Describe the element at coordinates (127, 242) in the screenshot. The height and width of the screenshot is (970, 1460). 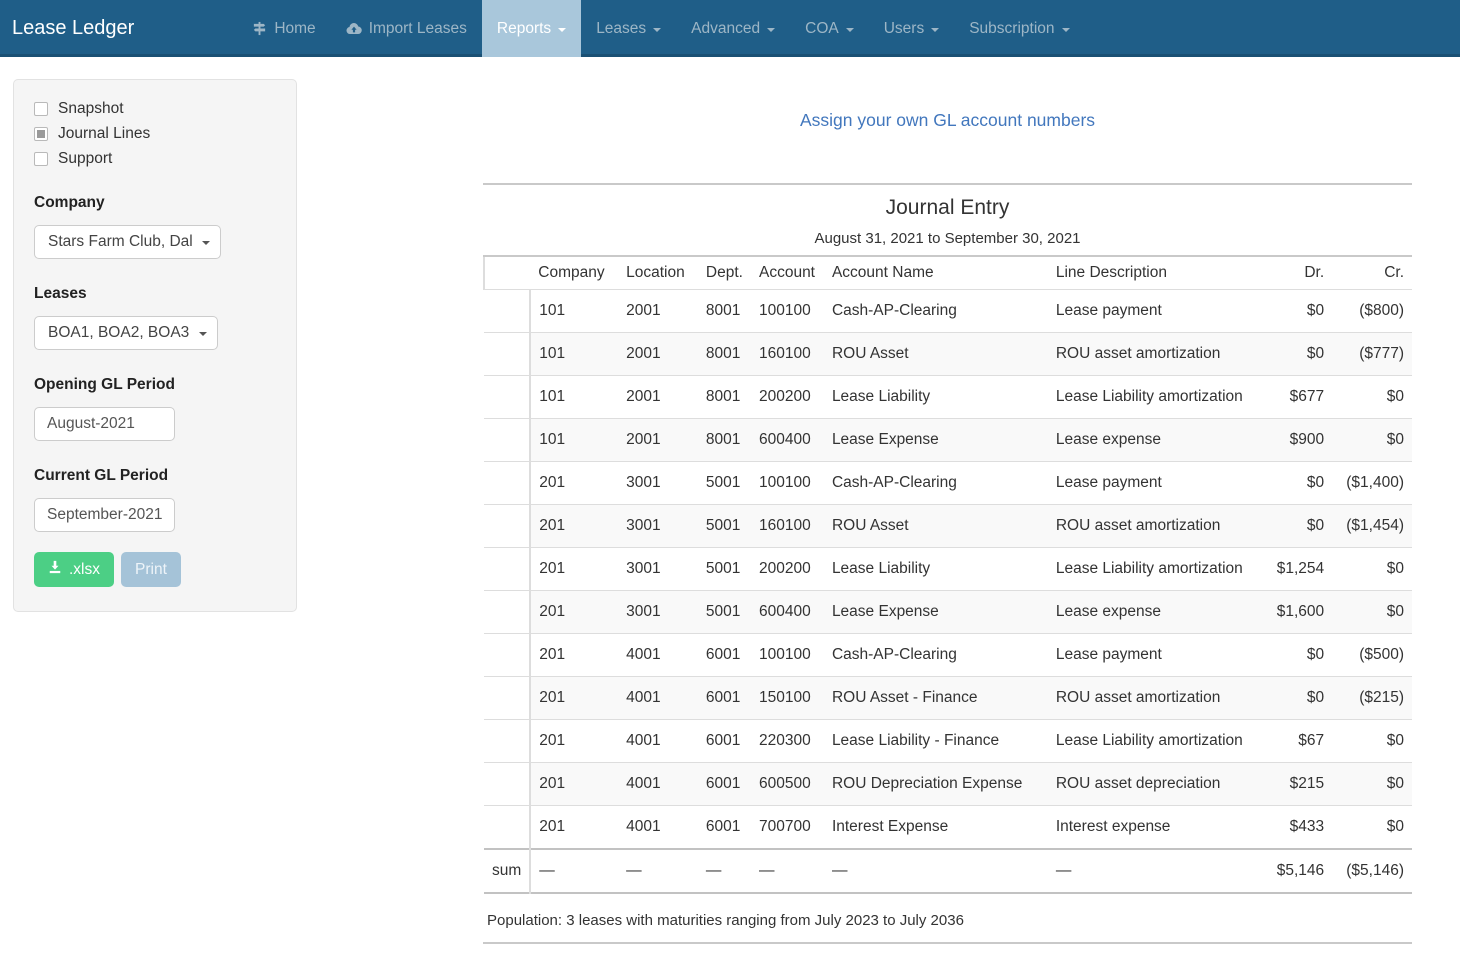
I see `company-select: Stars Farm Club, Dal` at that location.